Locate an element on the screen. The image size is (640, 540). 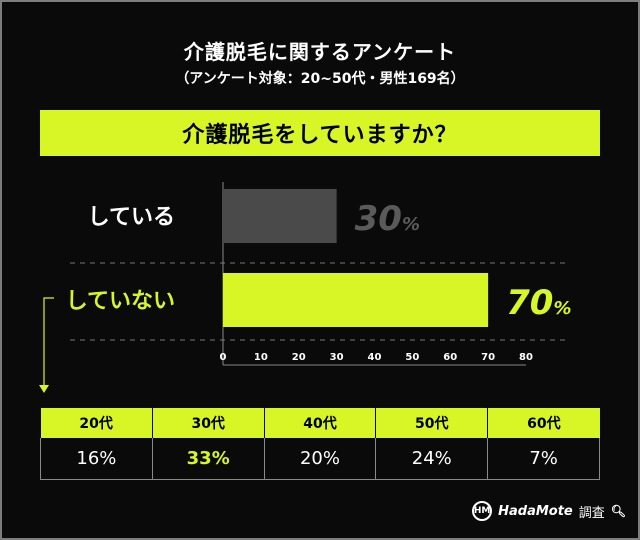
brand-name: HadaMote is located at coordinates (535, 511).